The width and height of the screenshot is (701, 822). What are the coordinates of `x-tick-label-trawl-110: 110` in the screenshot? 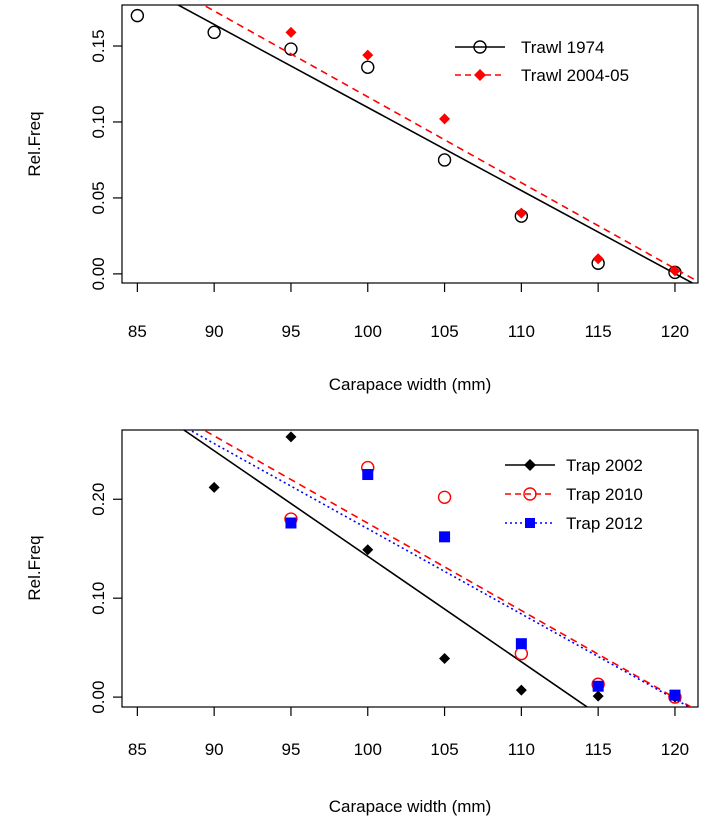 It's located at (521, 331).